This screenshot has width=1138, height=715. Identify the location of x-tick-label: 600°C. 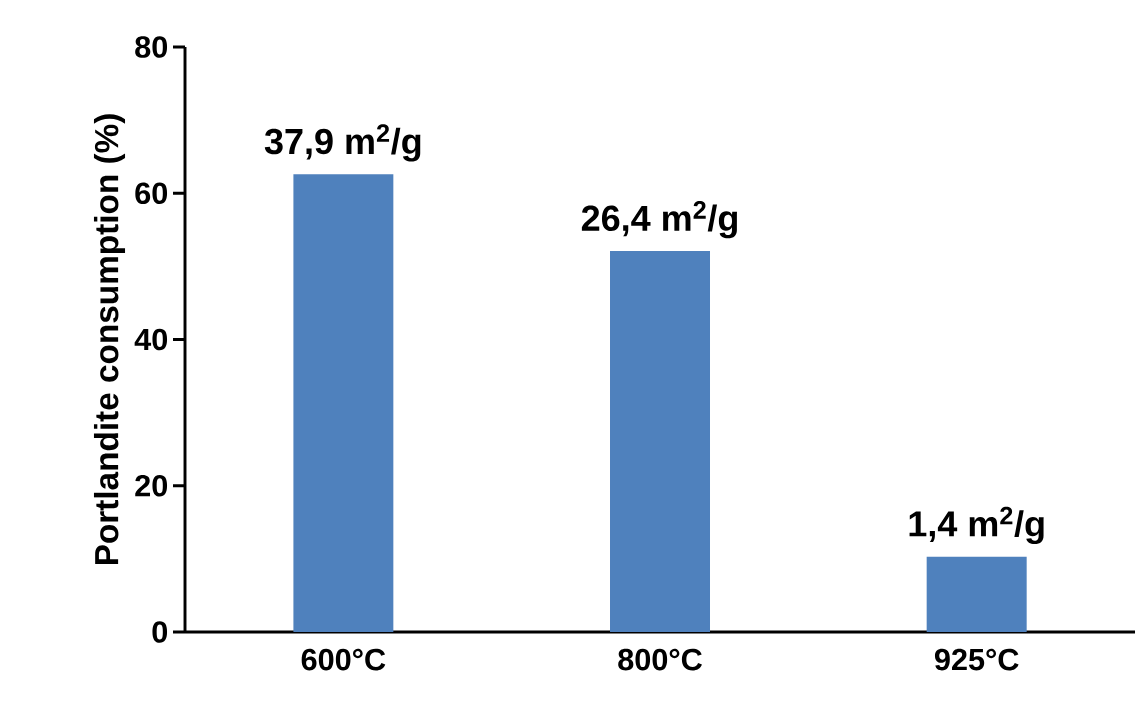
(343, 659).